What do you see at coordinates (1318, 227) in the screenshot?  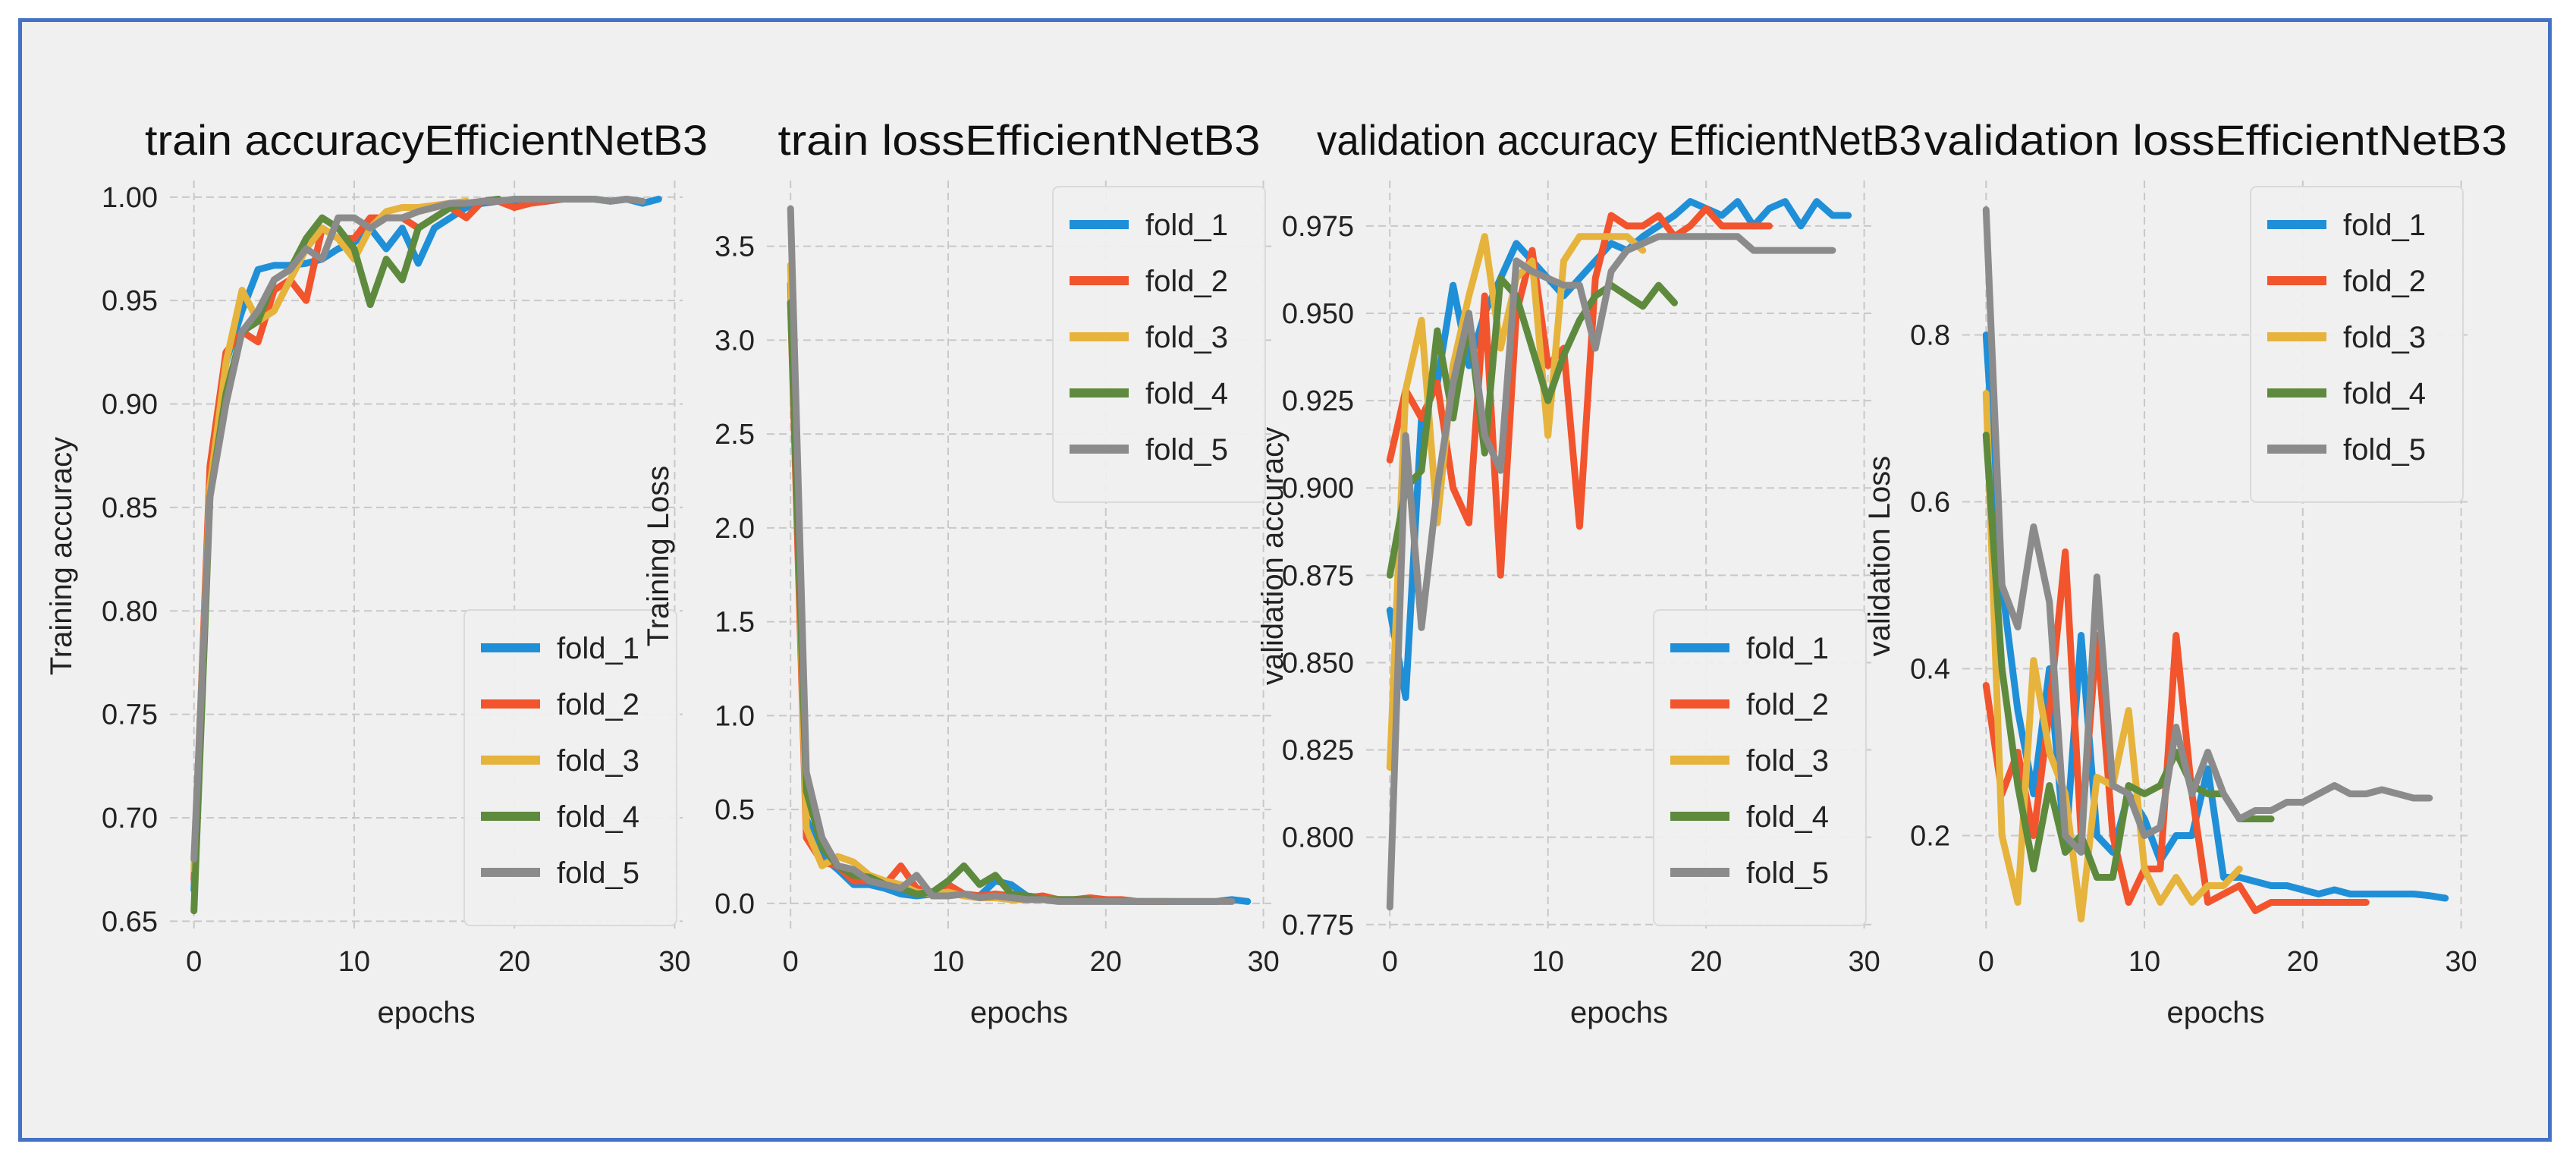 I see `y-tick-label: 0.975` at bounding box center [1318, 227].